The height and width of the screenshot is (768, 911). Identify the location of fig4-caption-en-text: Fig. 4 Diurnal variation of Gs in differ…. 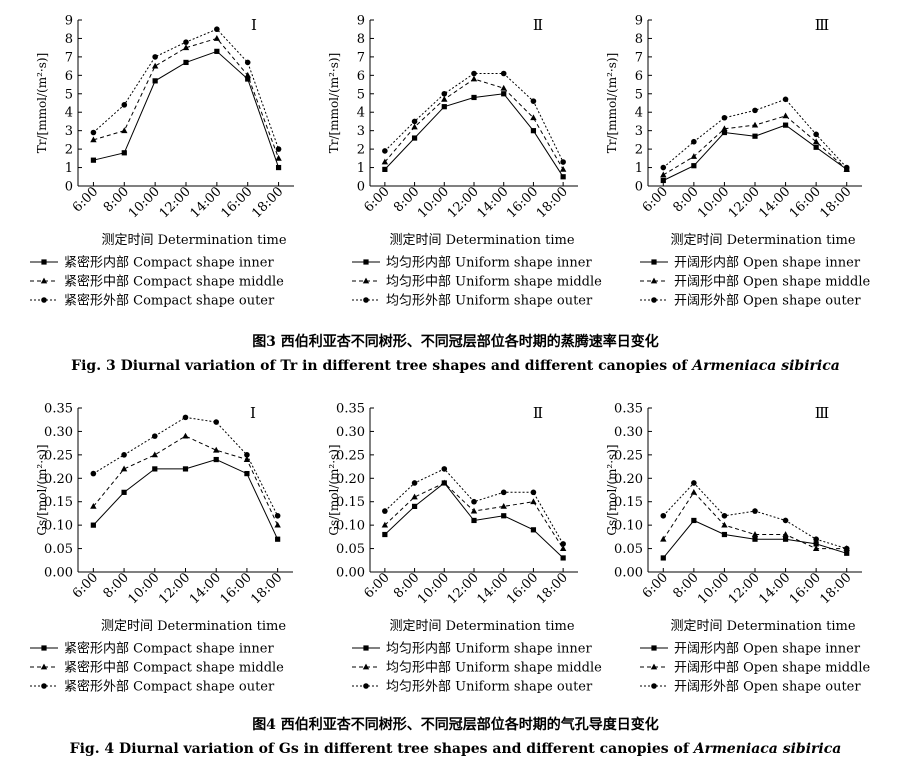
(381, 749).